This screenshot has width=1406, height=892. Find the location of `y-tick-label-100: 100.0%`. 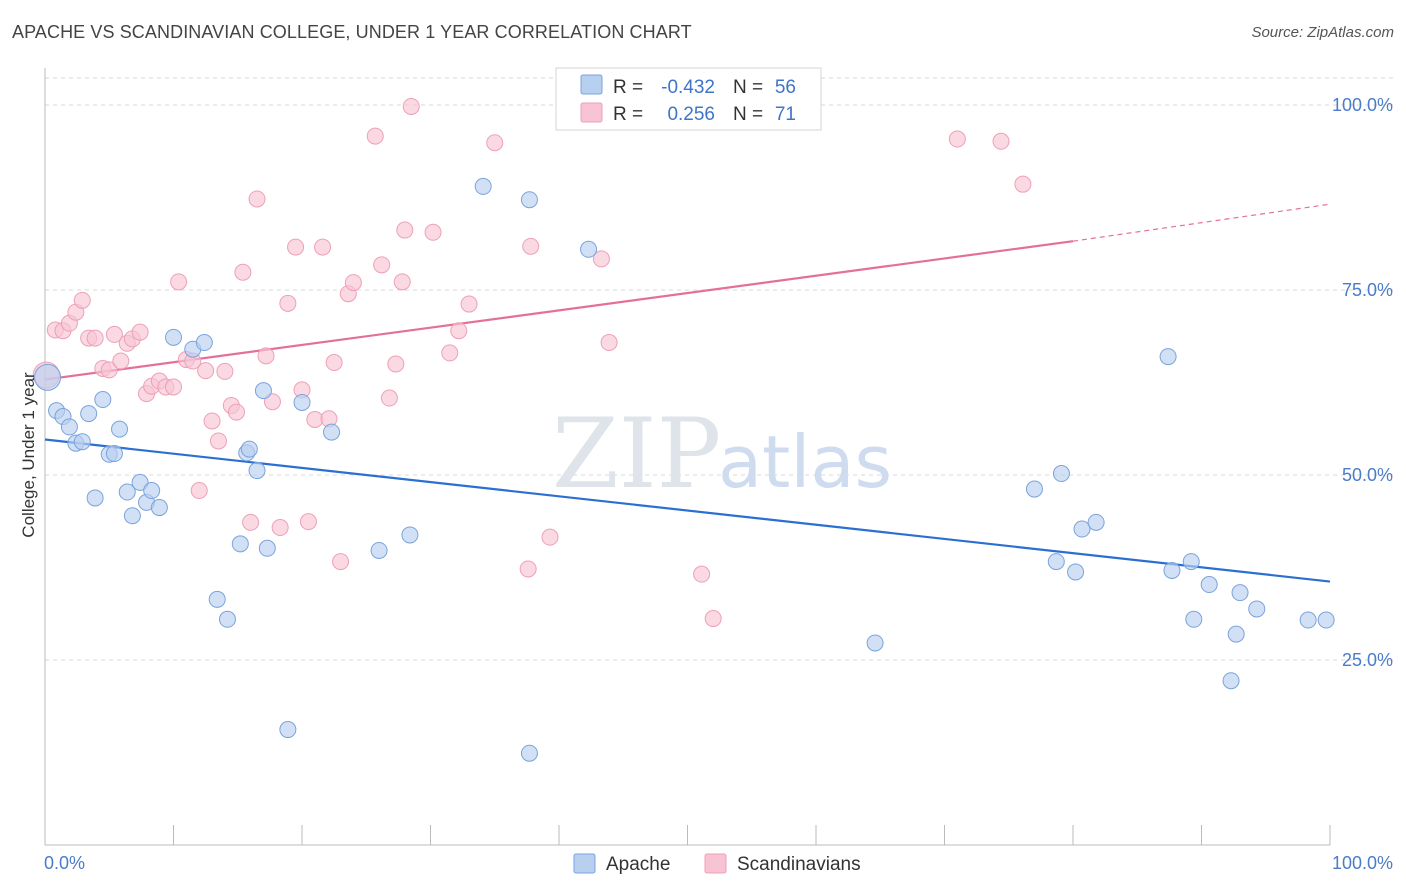

y-tick-label-100: 100.0% is located at coordinates (1362, 105).